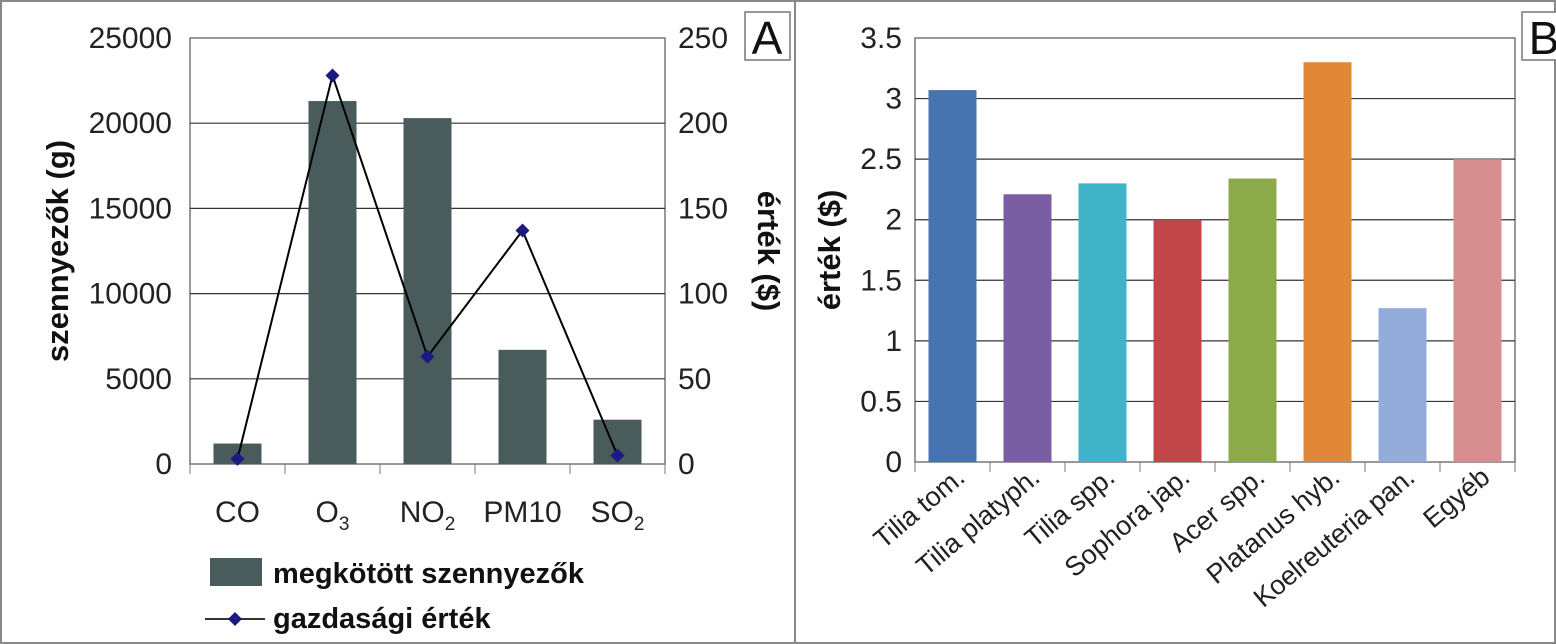 The width and height of the screenshot is (1556, 644). Describe the element at coordinates (333, 515) in the screenshot. I see `chart-a-category-label: O3` at that location.